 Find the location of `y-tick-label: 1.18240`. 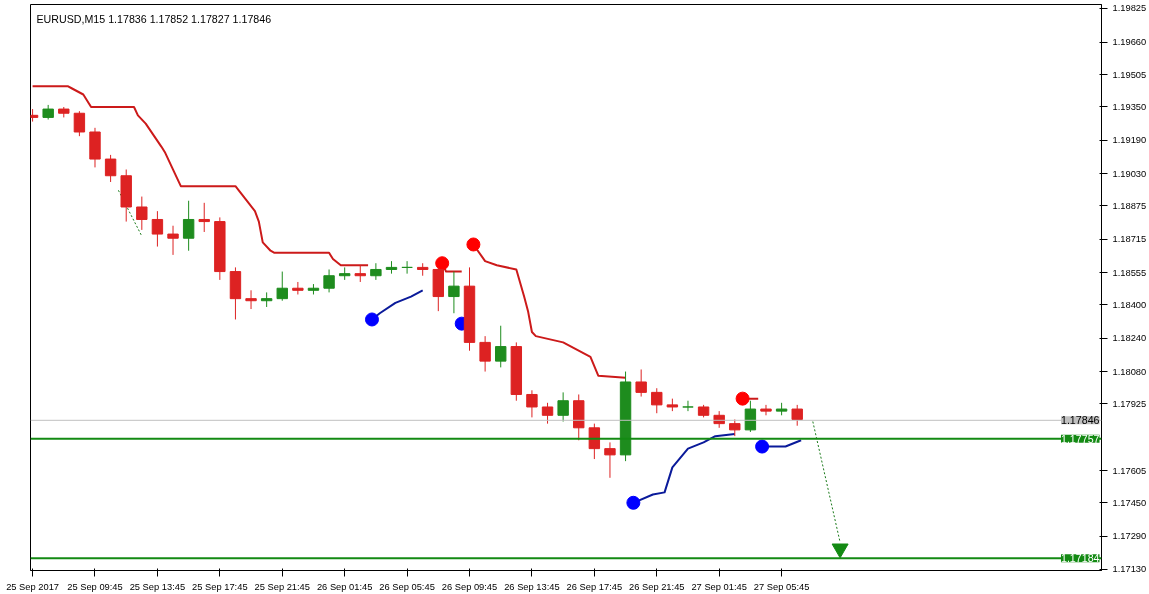

y-tick-label: 1.18240 is located at coordinates (1129, 338).